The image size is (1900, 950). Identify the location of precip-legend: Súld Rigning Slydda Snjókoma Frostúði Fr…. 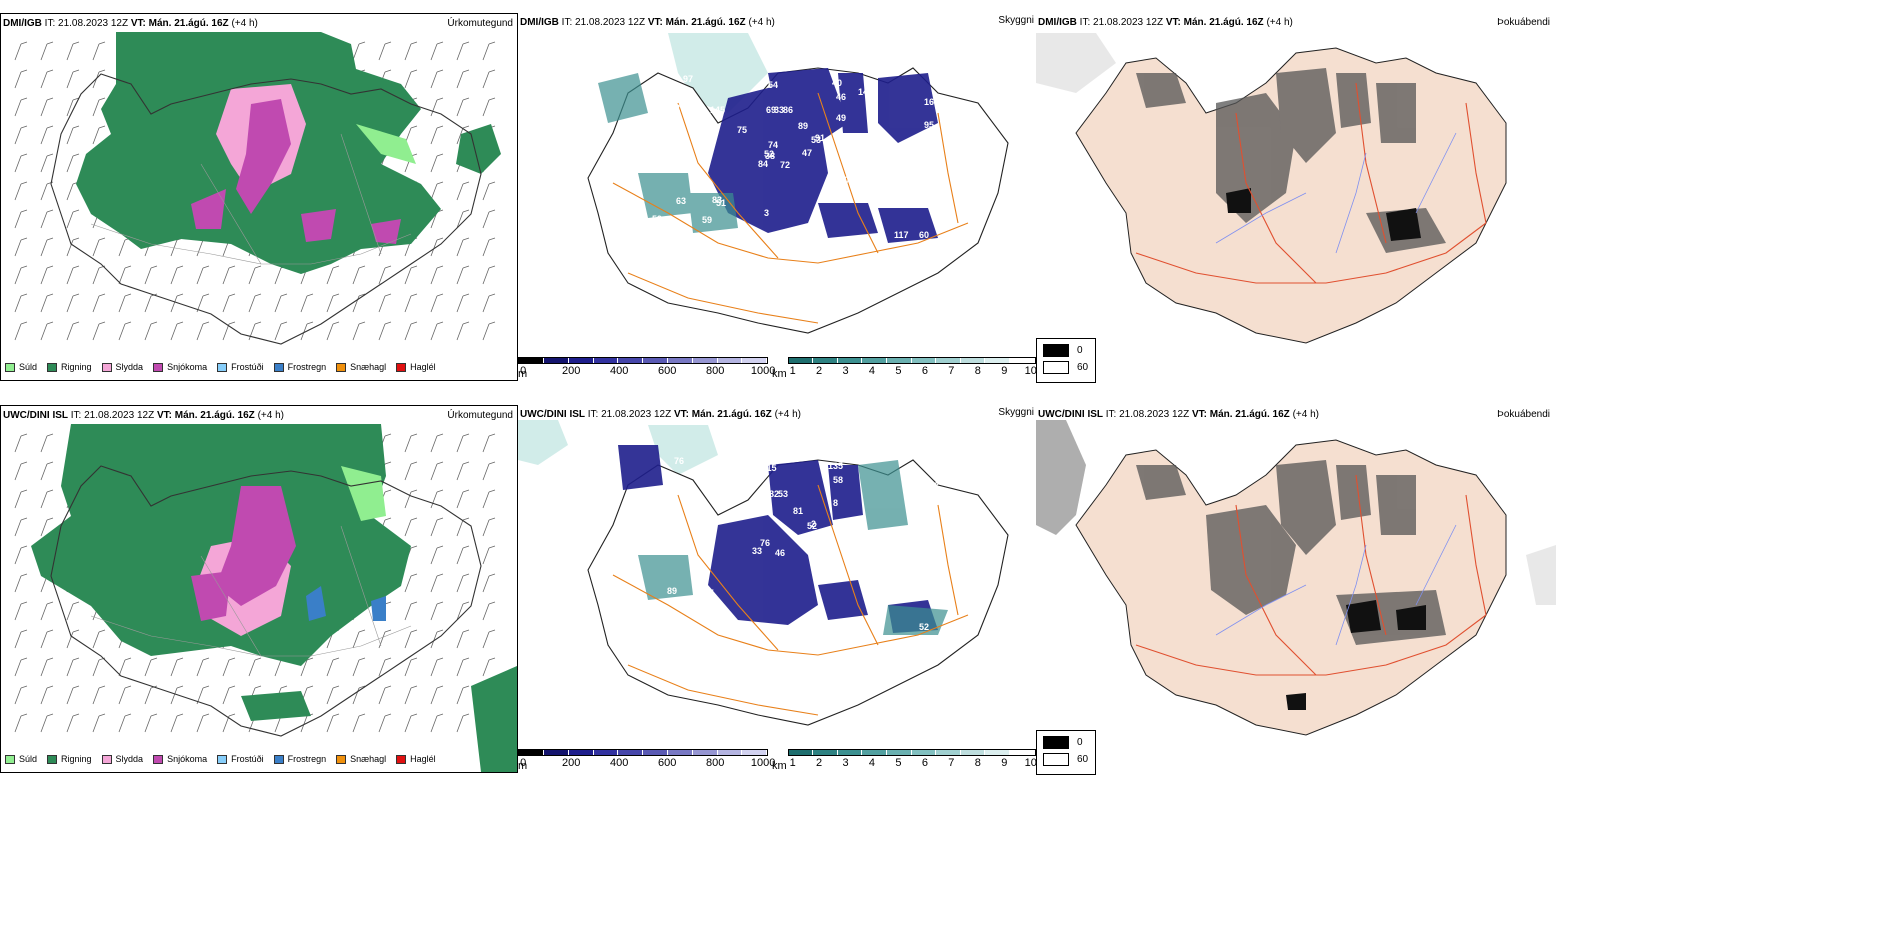
(220, 367).